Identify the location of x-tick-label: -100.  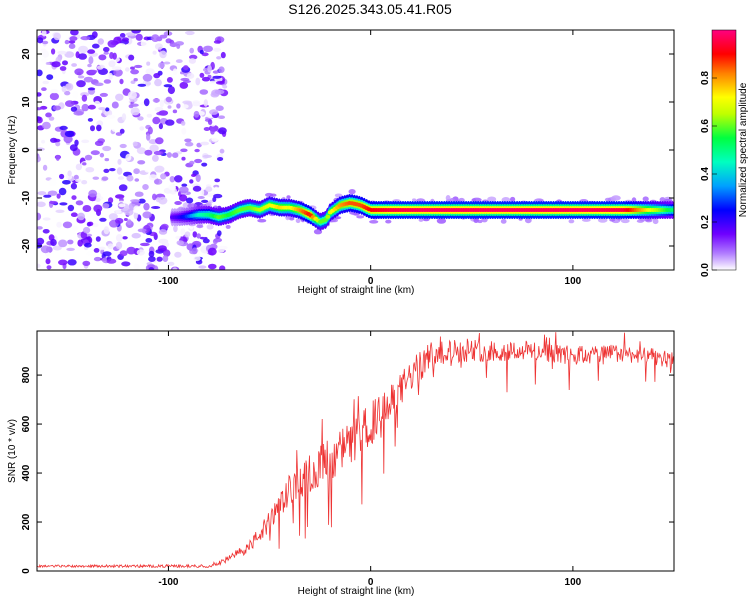
(168, 281).